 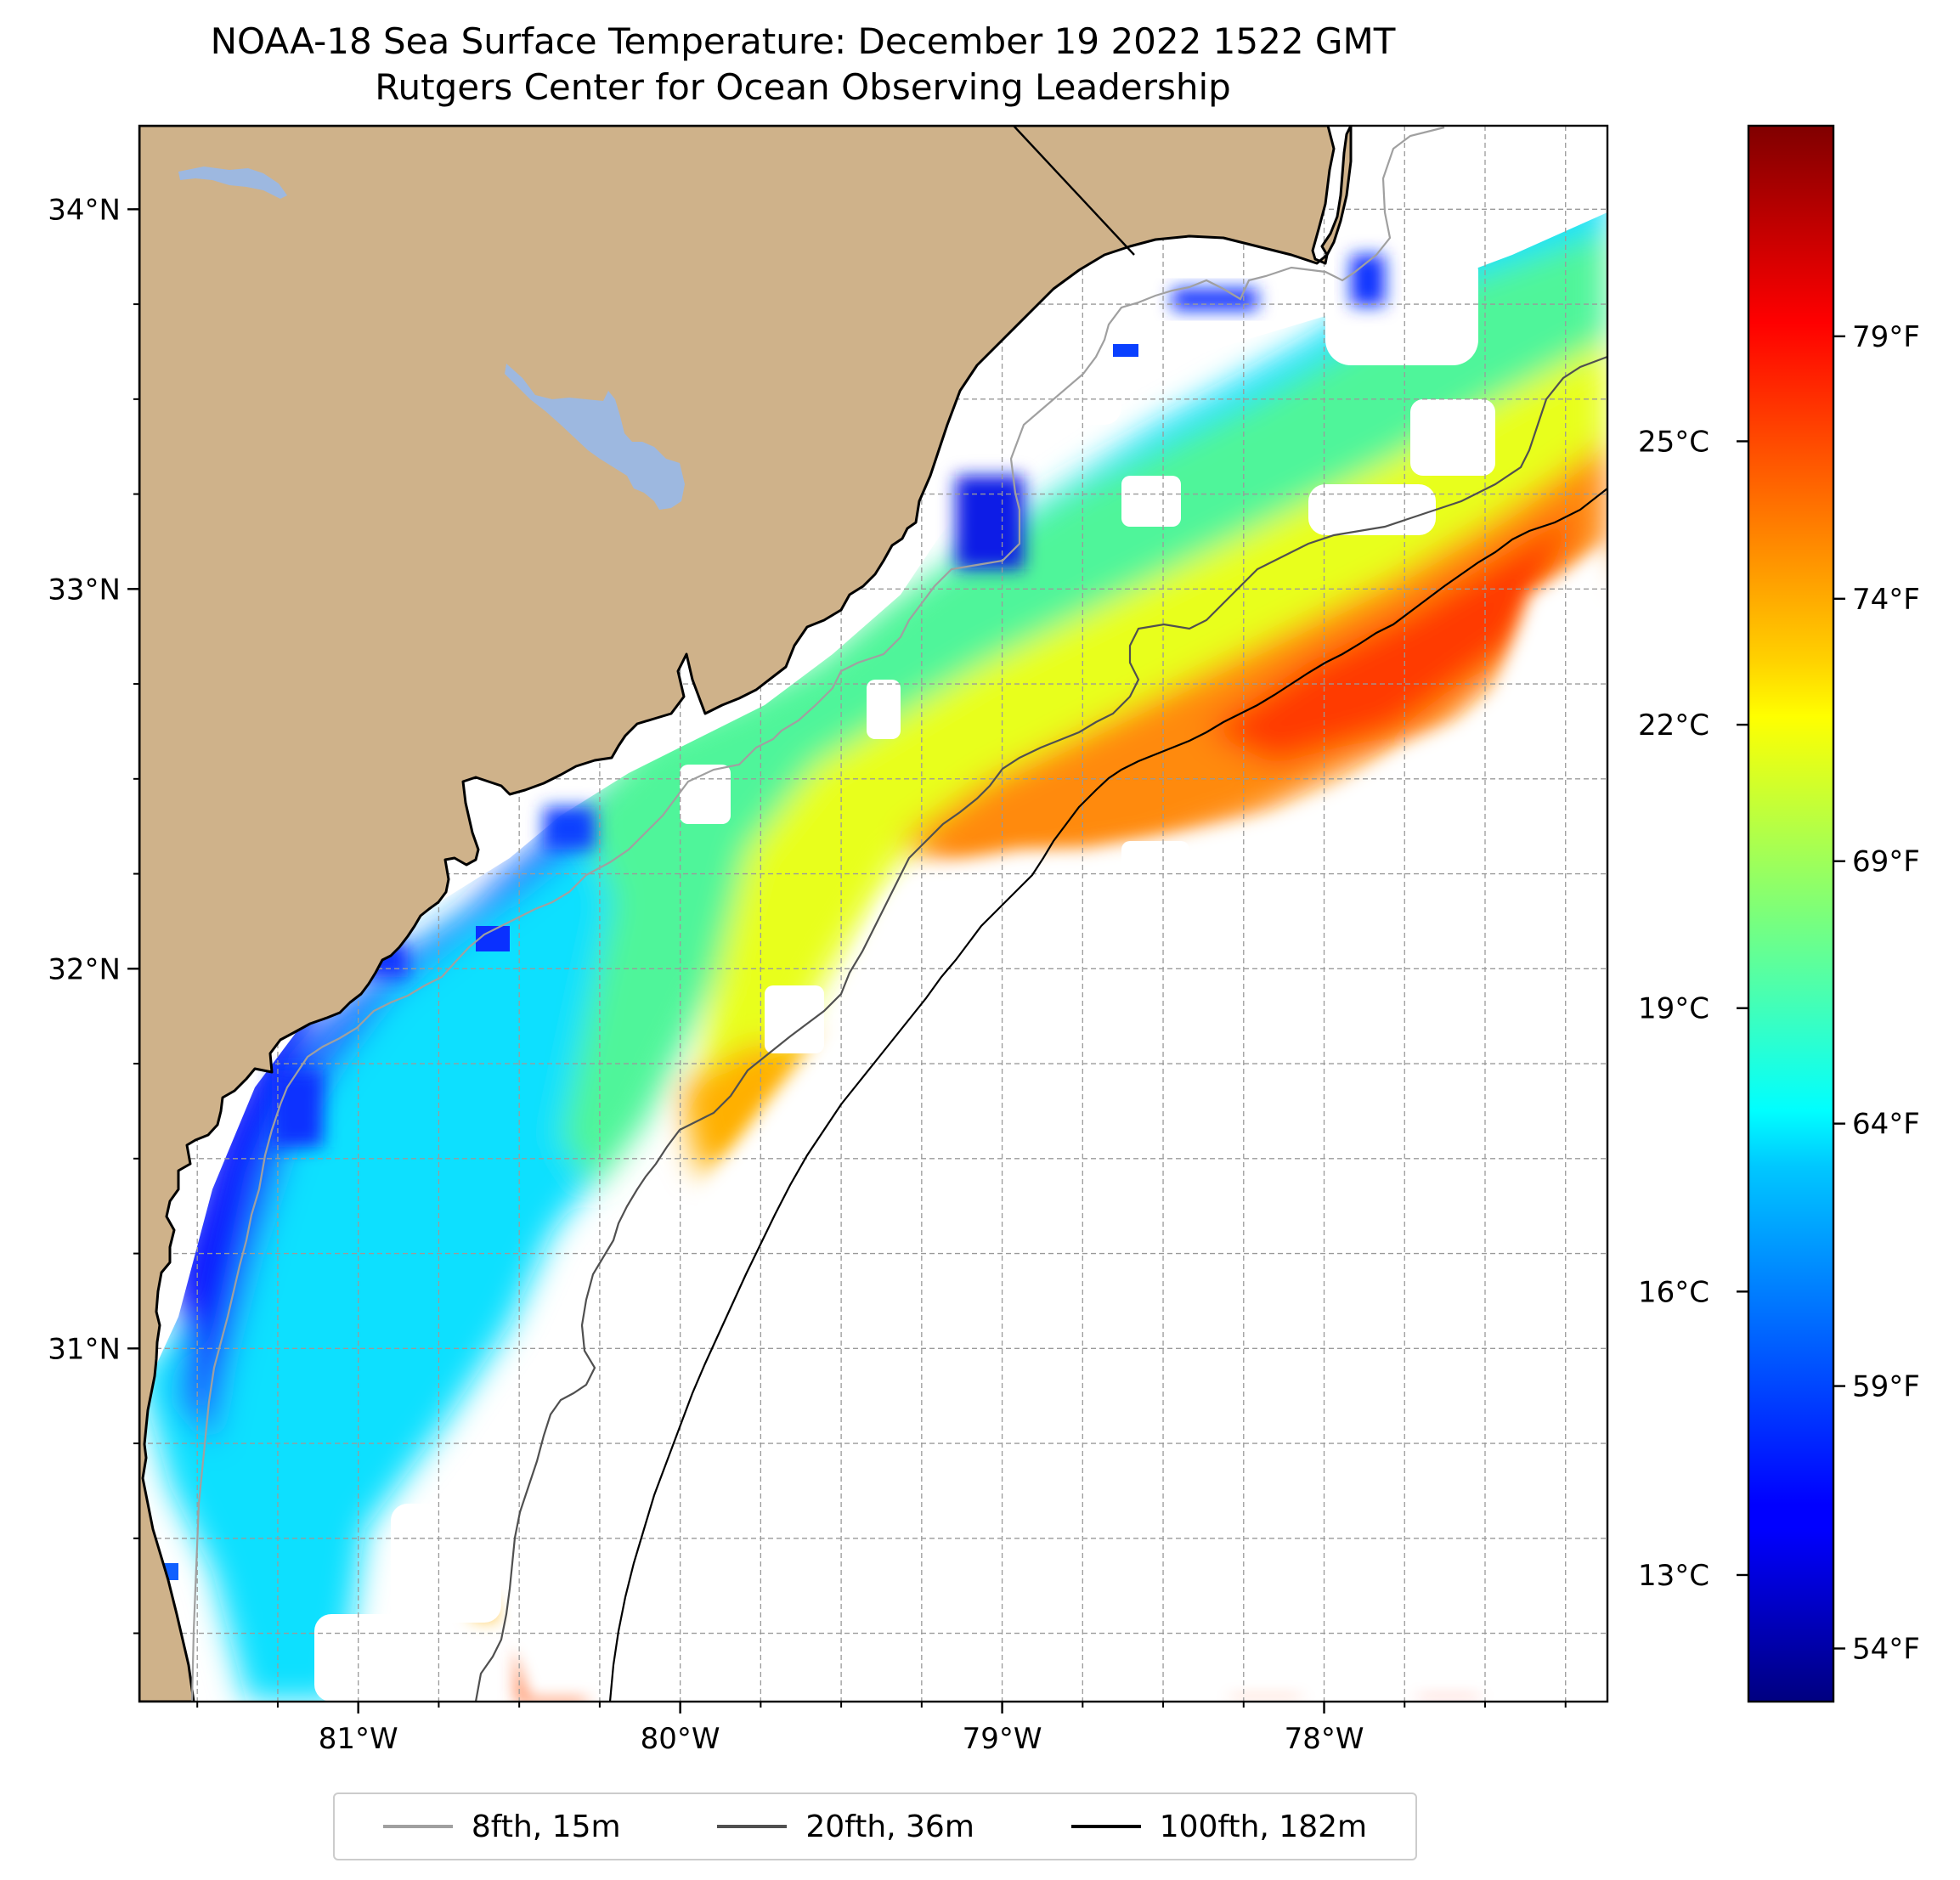 What do you see at coordinates (431, 338) in the screenshot?
I see `lakes` at bounding box center [431, 338].